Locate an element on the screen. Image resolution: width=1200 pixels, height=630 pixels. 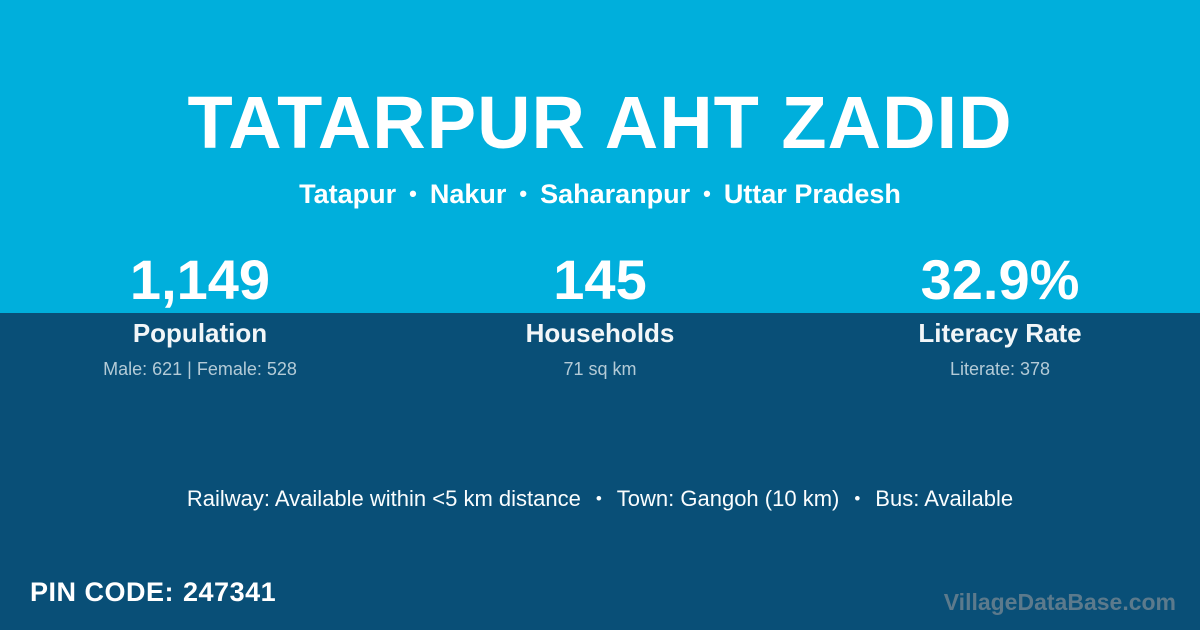
amenity-town: Town: Gangoh (10 km) is located at coordinates (728, 498).